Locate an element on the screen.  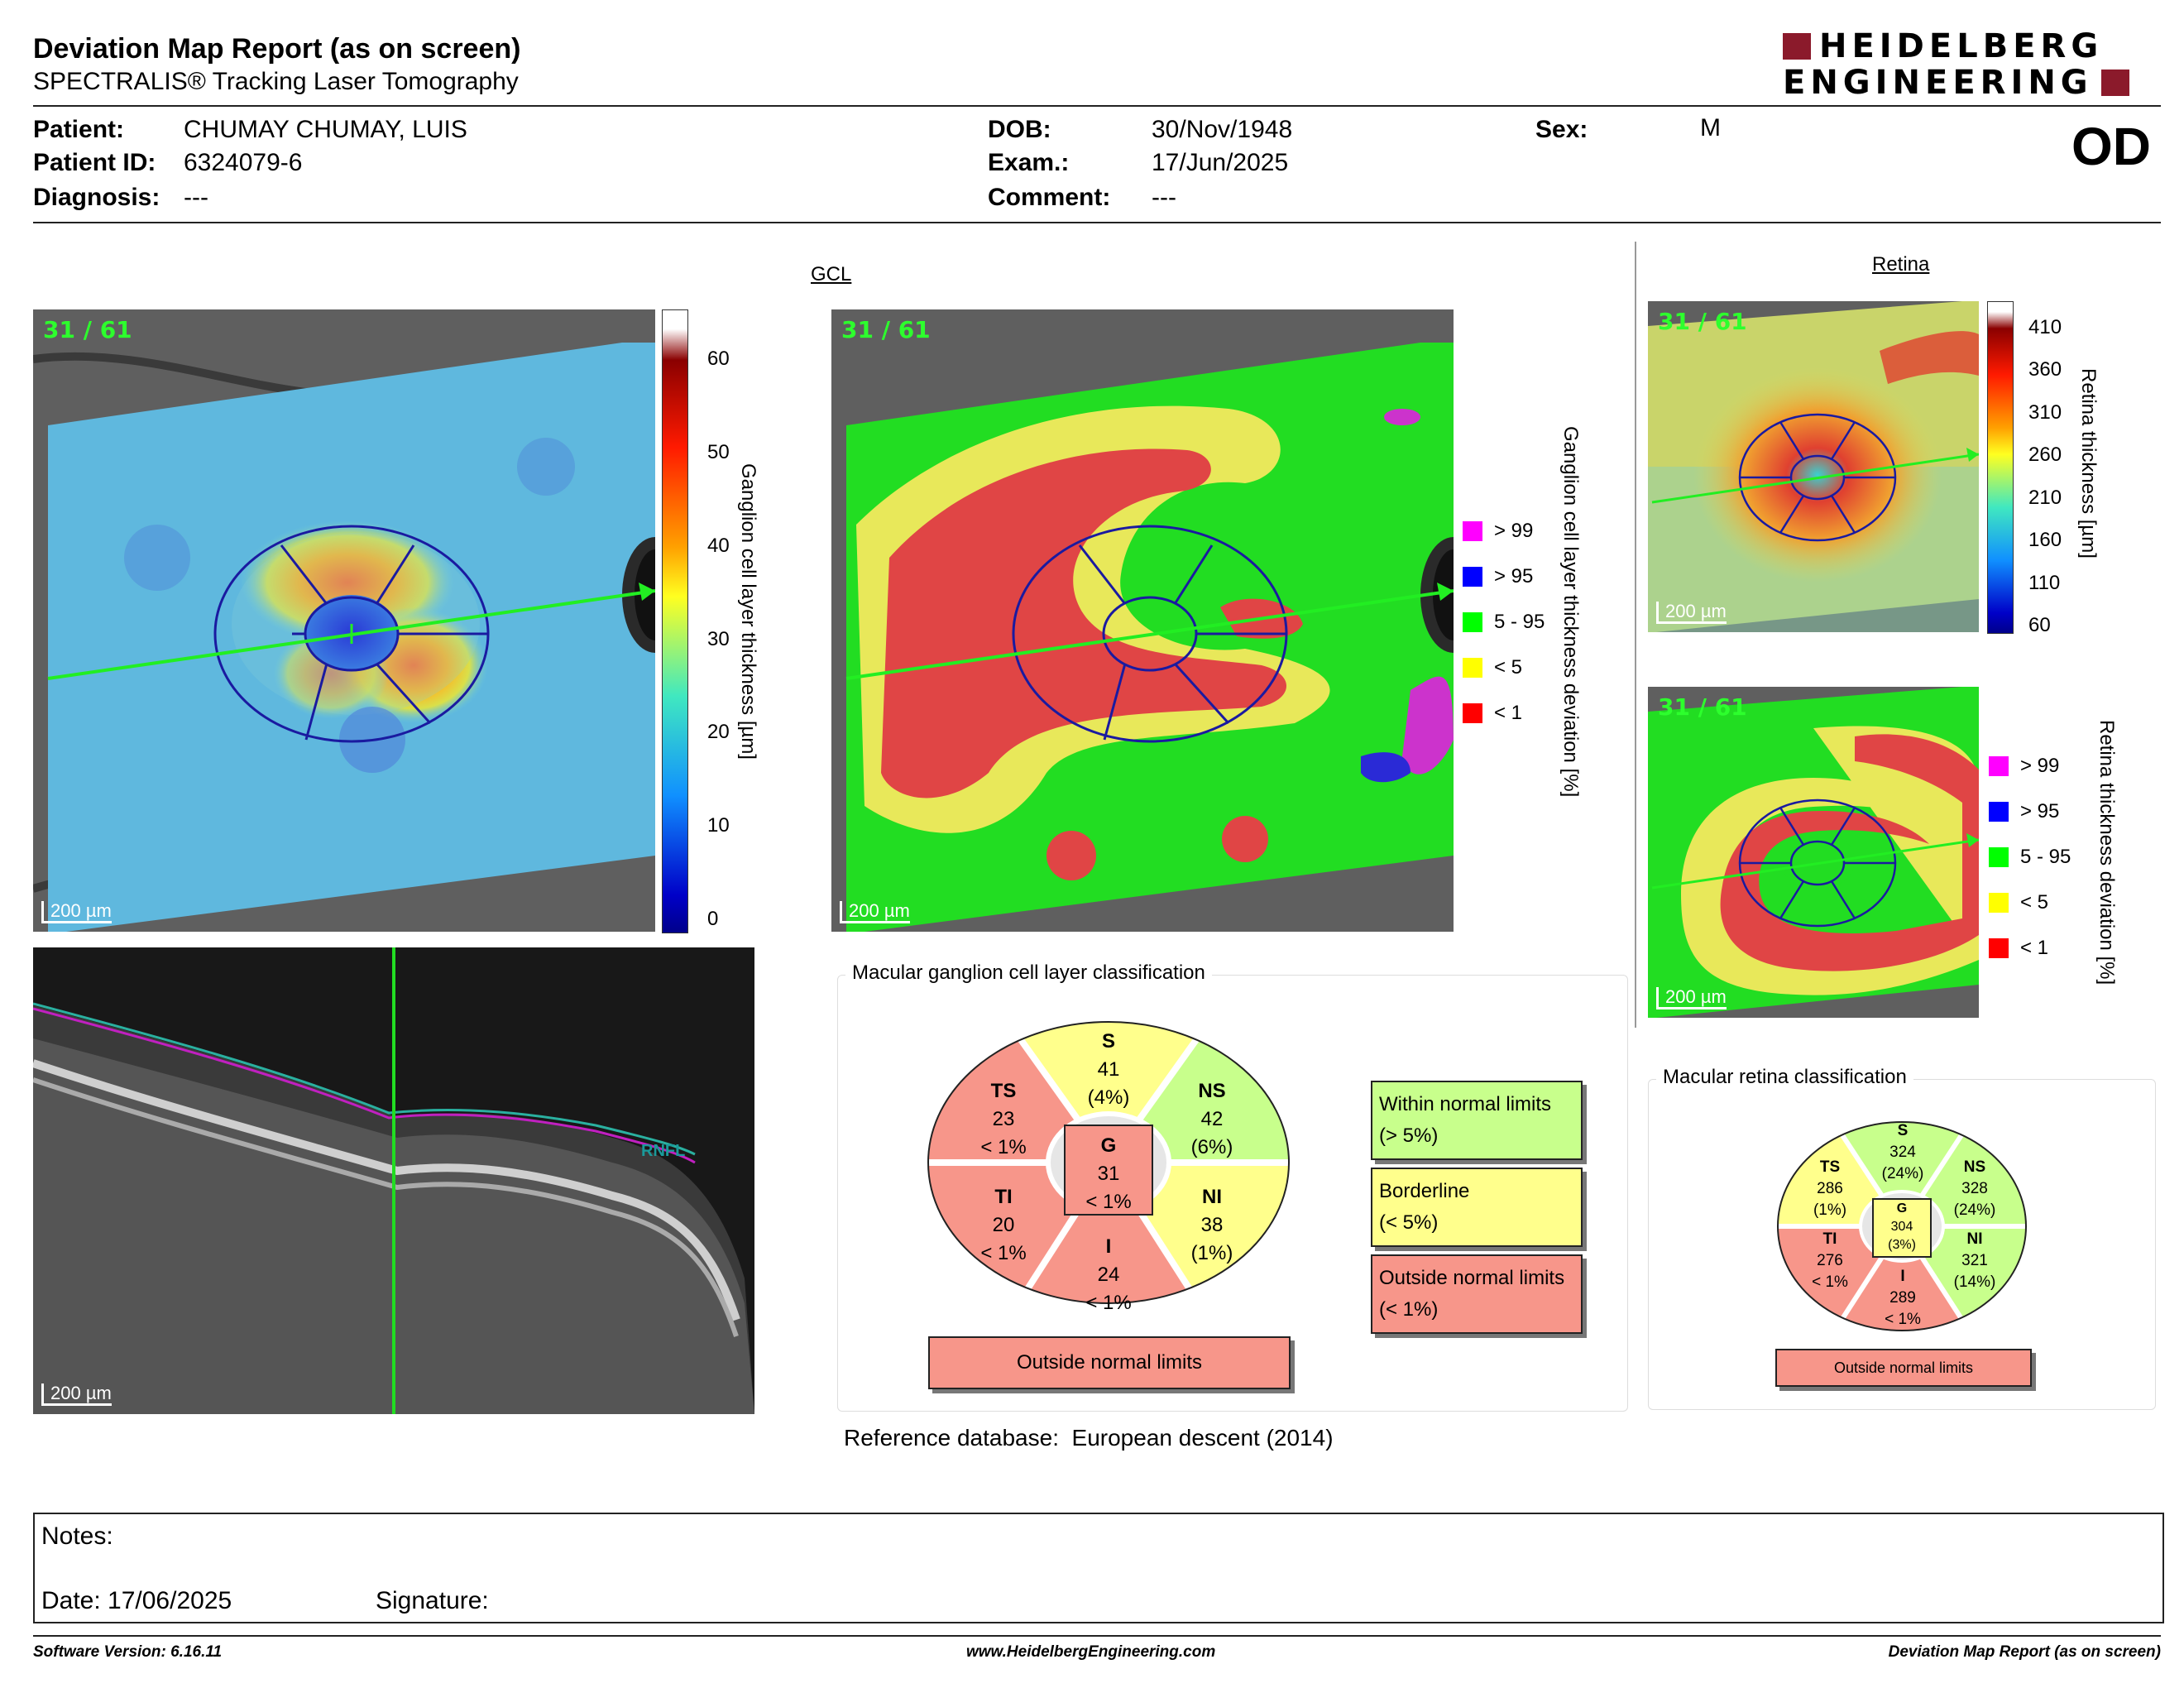
gcl-colorbar-tick: 40 is located at coordinates (718, 545).